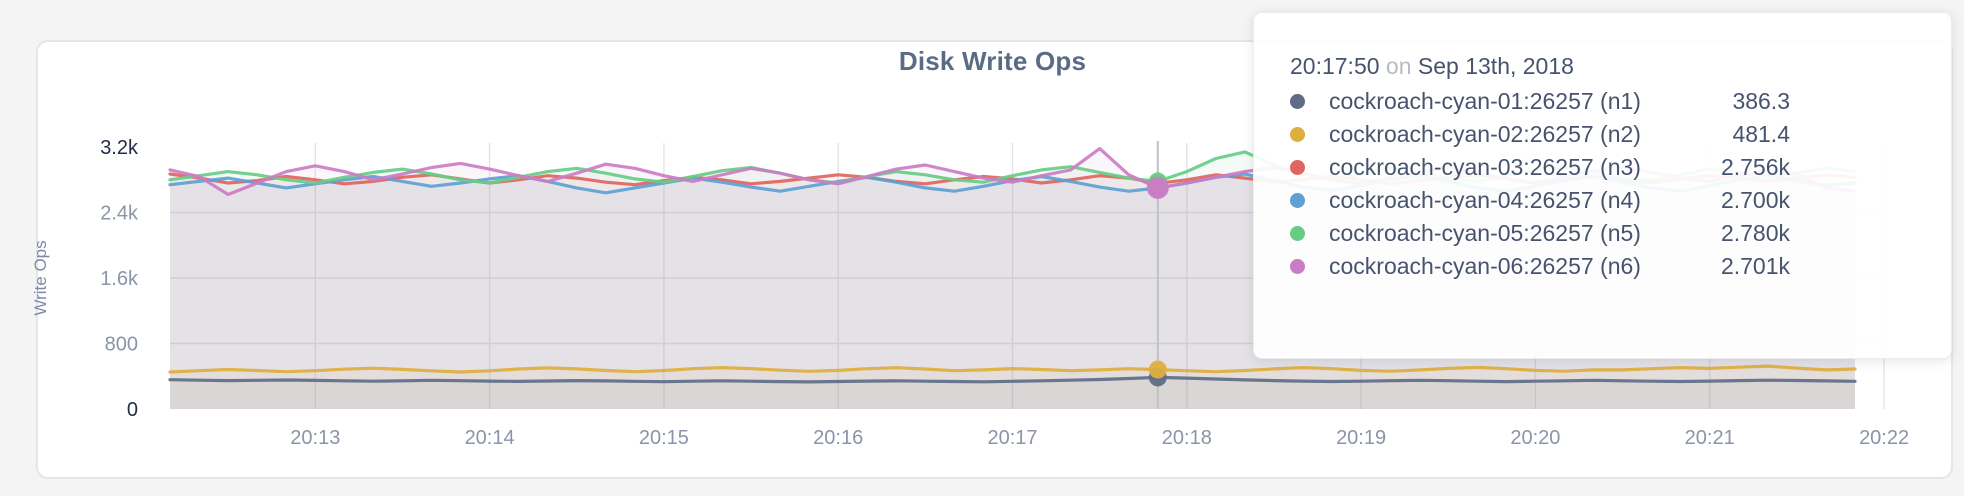  I want to click on y-axis-title: Write Ops, so click(40, 277).